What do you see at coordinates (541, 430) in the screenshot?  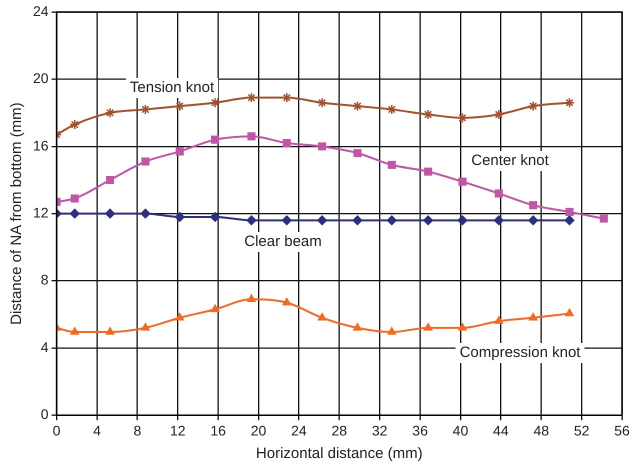 I see `x-tick-label: 48` at bounding box center [541, 430].